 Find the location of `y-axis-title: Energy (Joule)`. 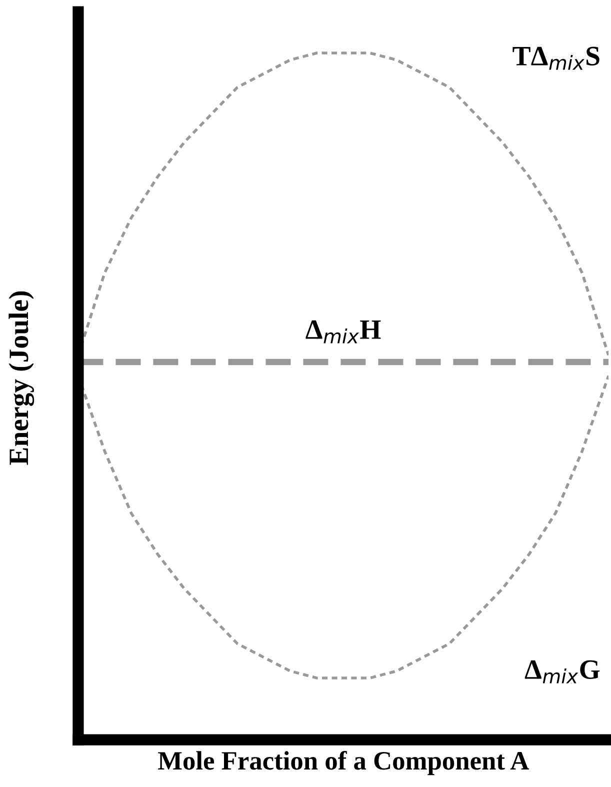

y-axis-title: Energy (Joule) is located at coordinates (21, 378).